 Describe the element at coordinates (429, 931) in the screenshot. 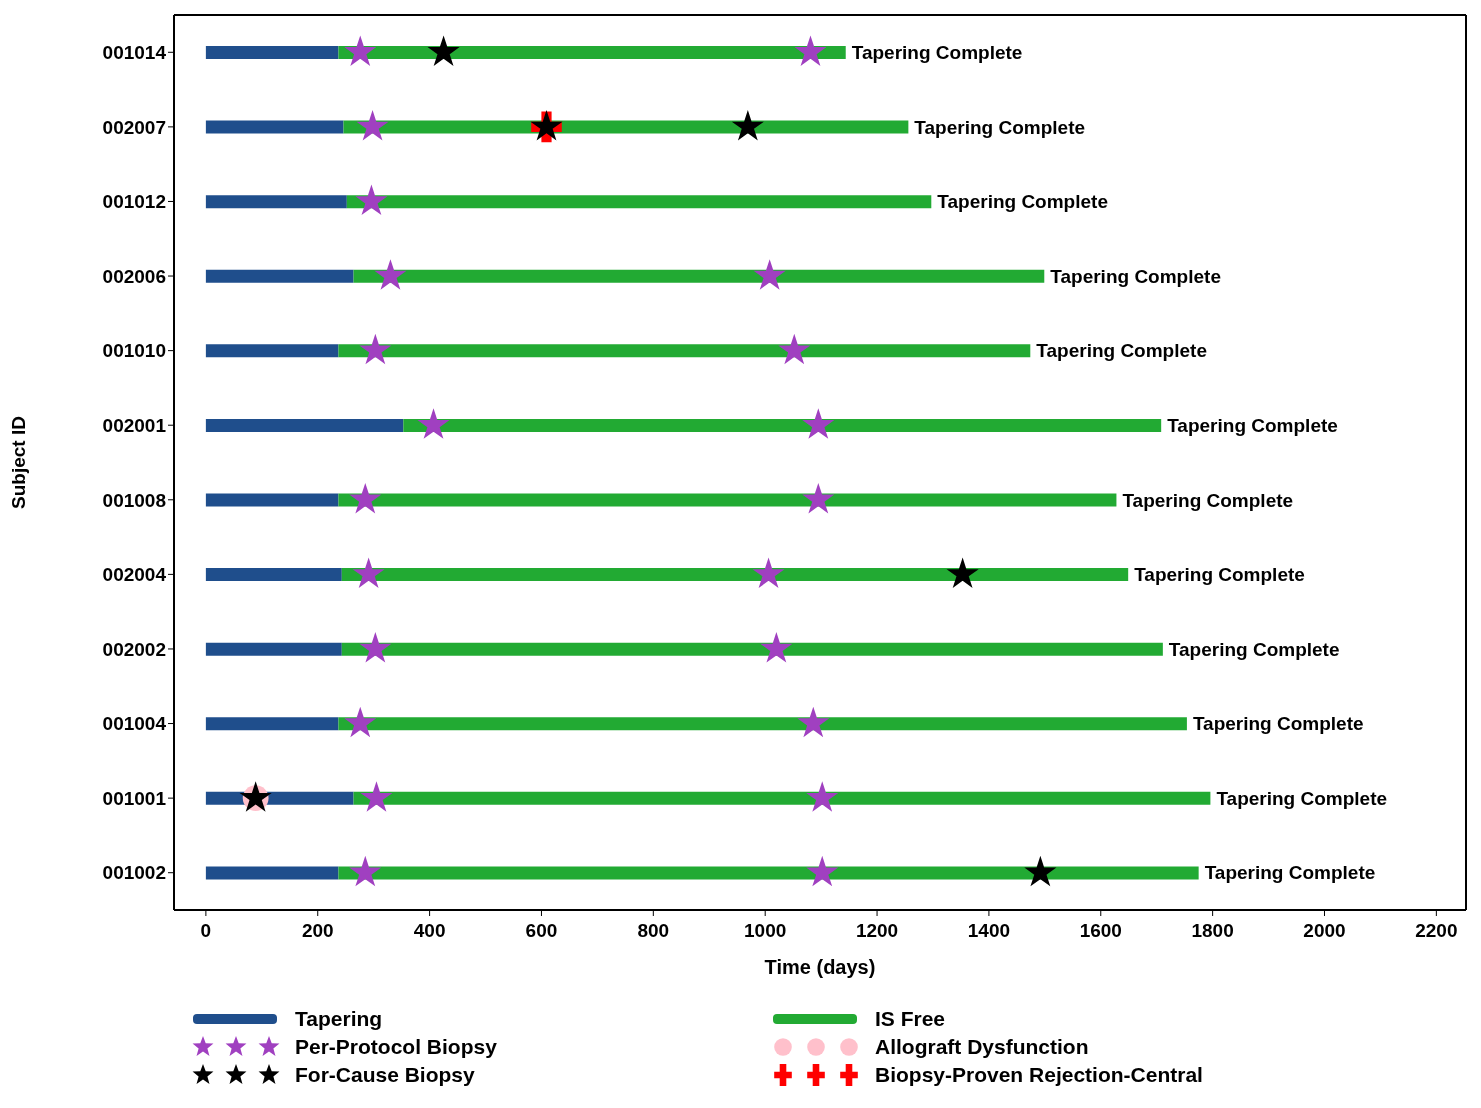

I see `x-tick-label: 400` at that location.